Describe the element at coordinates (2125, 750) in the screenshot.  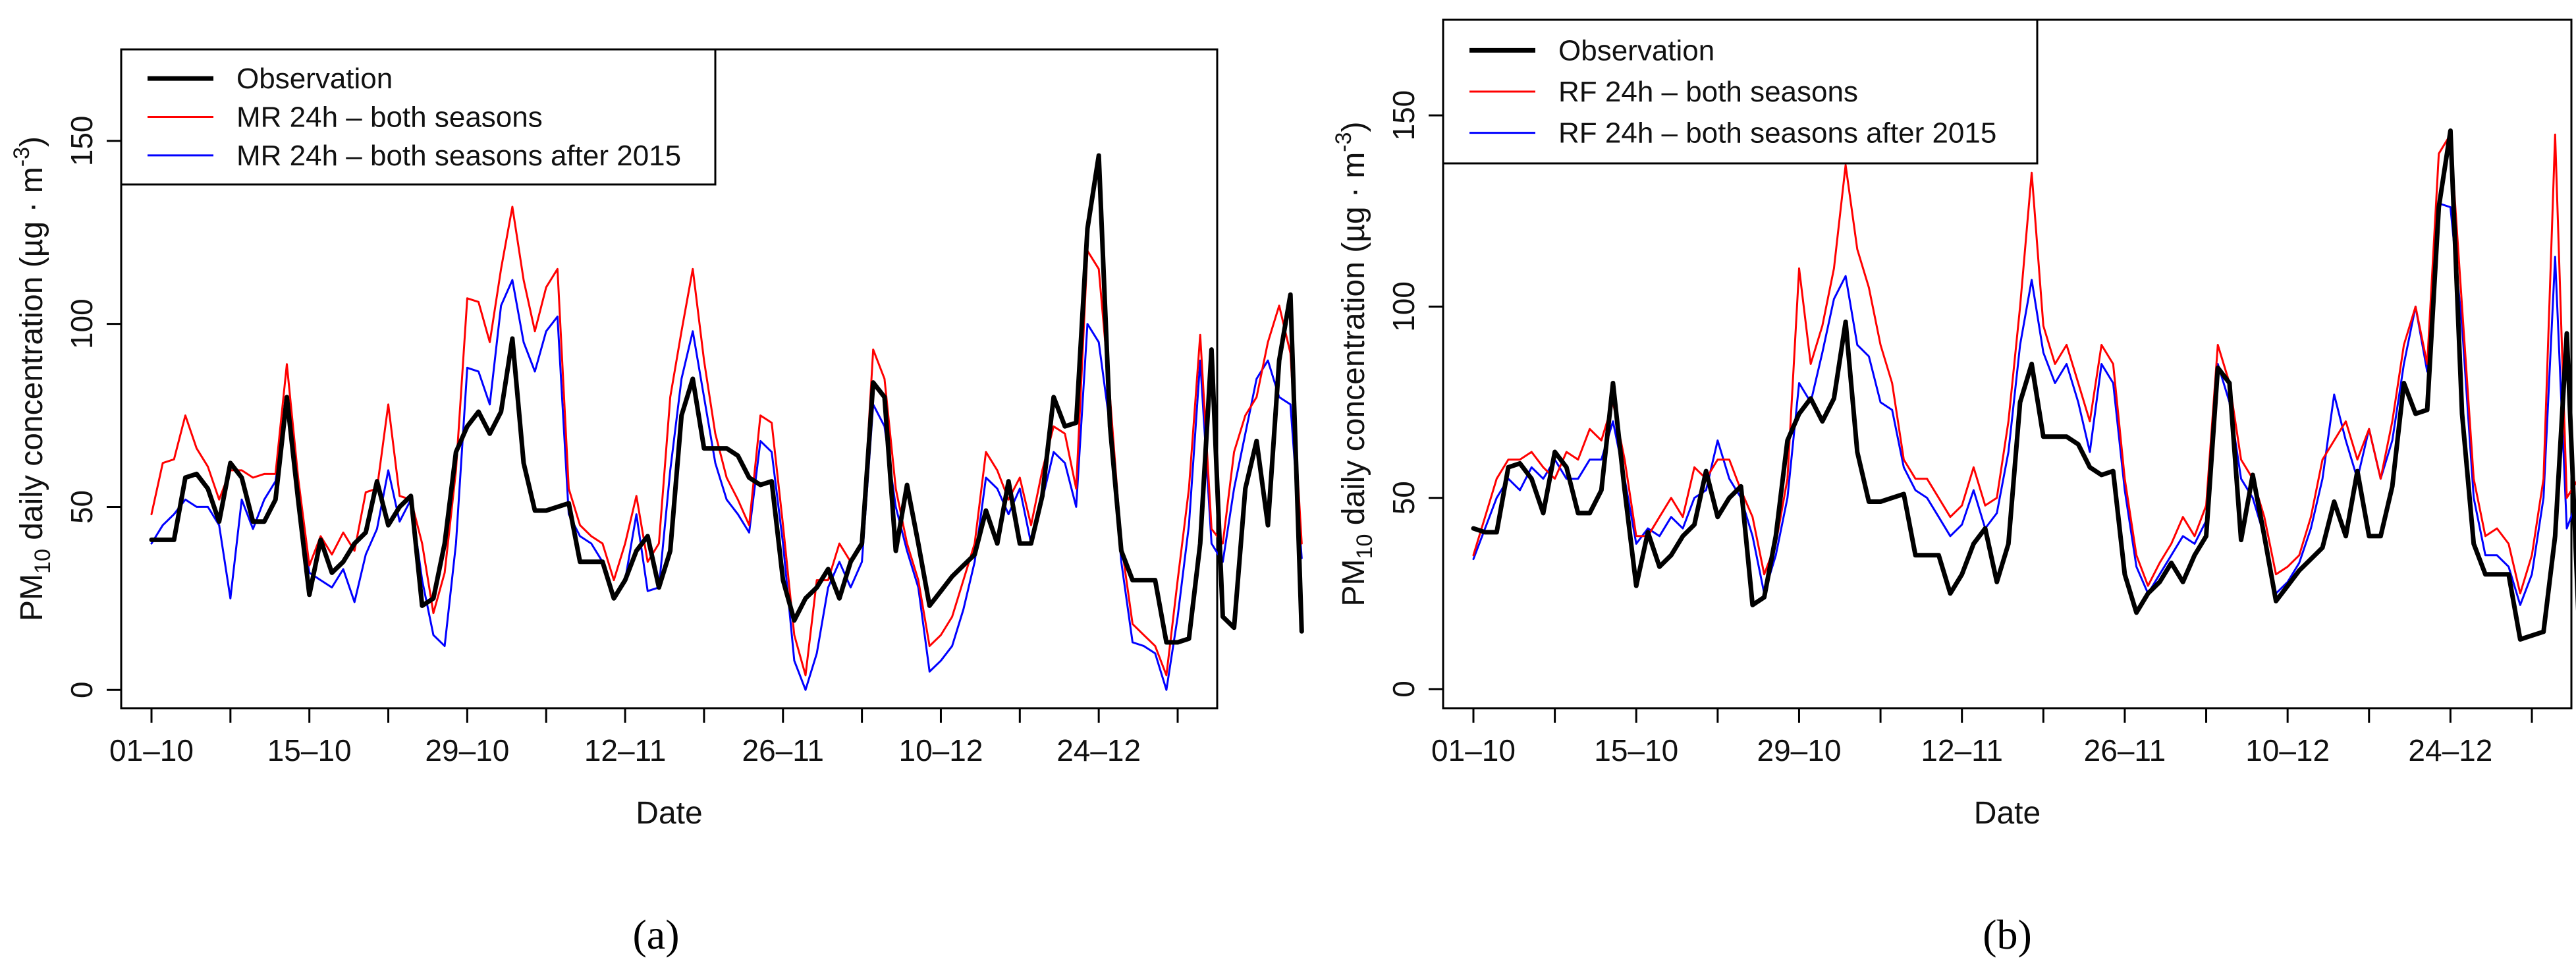
I see `x-tick-label-b-4: 26–11` at that location.